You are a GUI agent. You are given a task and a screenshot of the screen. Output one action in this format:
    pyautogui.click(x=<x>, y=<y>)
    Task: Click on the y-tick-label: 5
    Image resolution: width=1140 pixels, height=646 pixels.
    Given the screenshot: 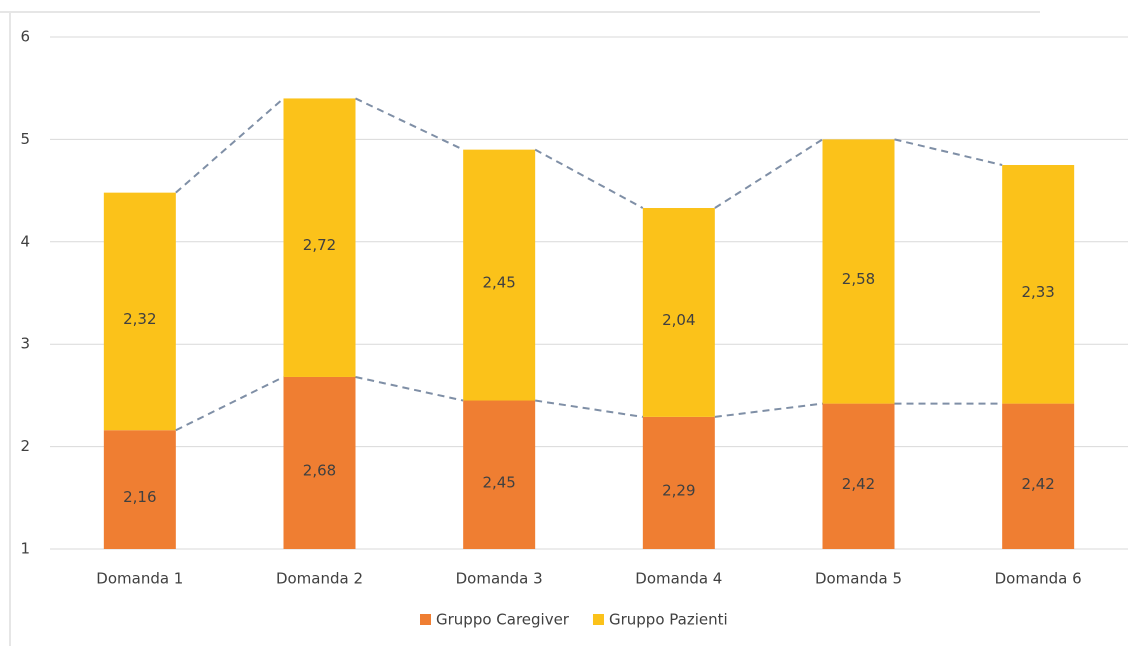 What is the action you would take?
    pyautogui.click(x=25, y=139)
    